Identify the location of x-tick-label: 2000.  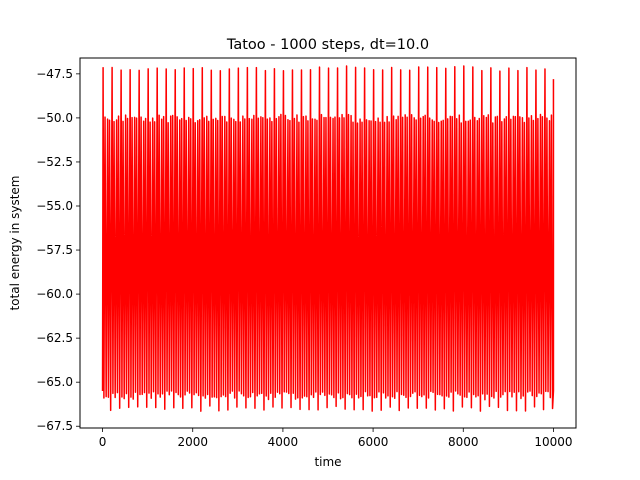
(192, 442).